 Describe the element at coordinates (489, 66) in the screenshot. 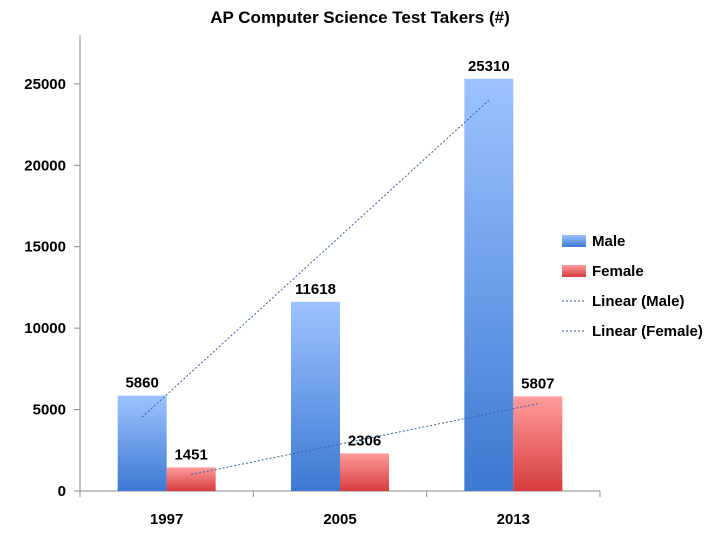

I see `data-label-male-2013: 25310` at that location.